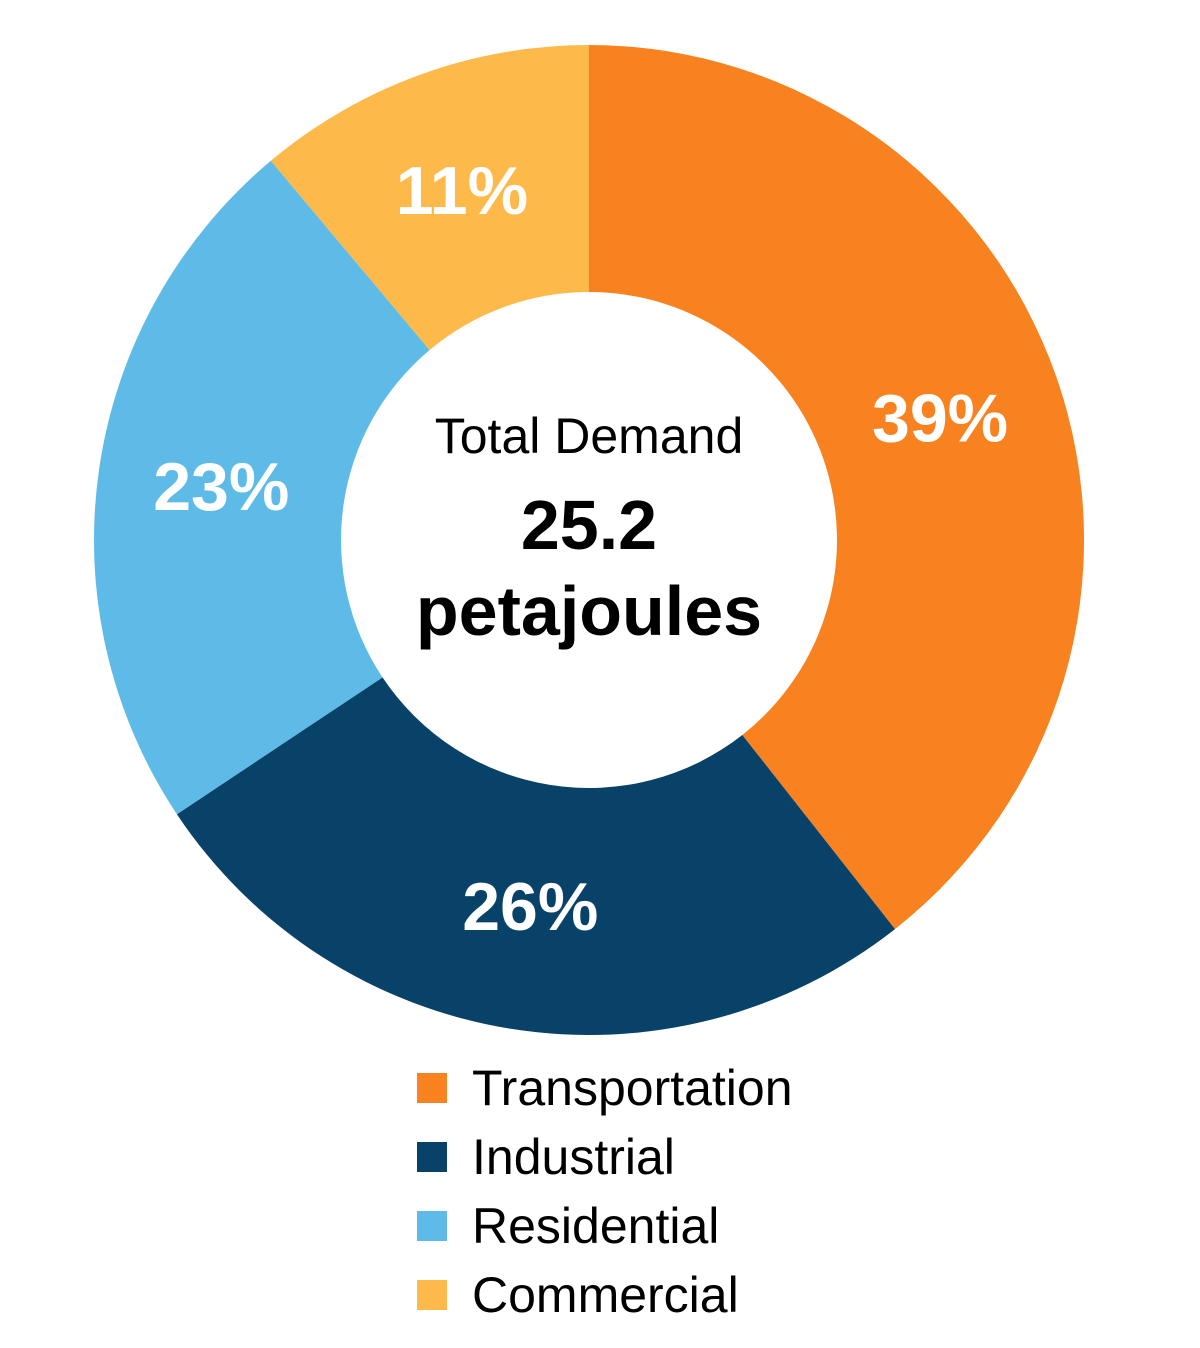 The width and height of the screenshot is (1200, 1348). What do you see at coordinates (530, 907) in the screenshot?
I see `slice-percent-industrial: 26%` at bounding box center [530, 907].